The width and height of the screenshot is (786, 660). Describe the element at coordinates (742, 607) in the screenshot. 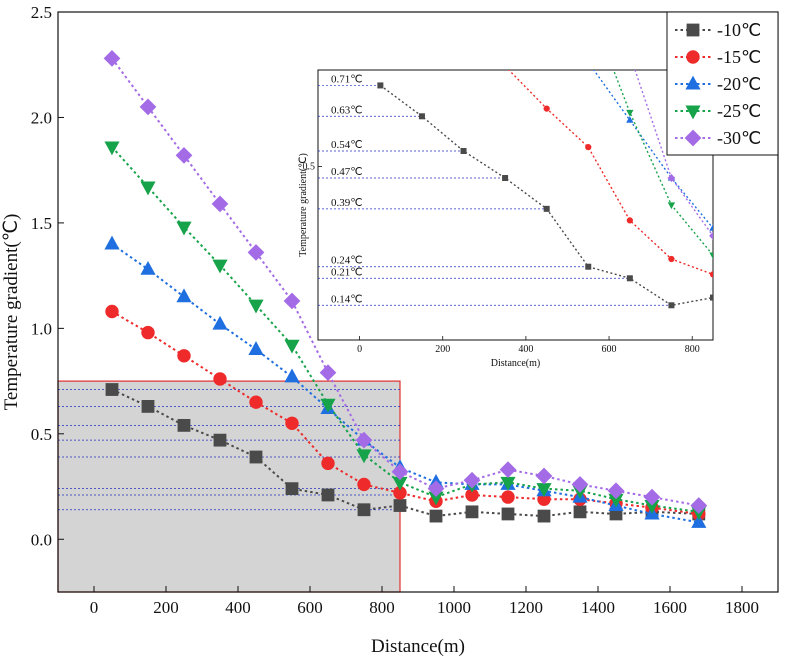

I see `x-tick-label: 1800` at that location.